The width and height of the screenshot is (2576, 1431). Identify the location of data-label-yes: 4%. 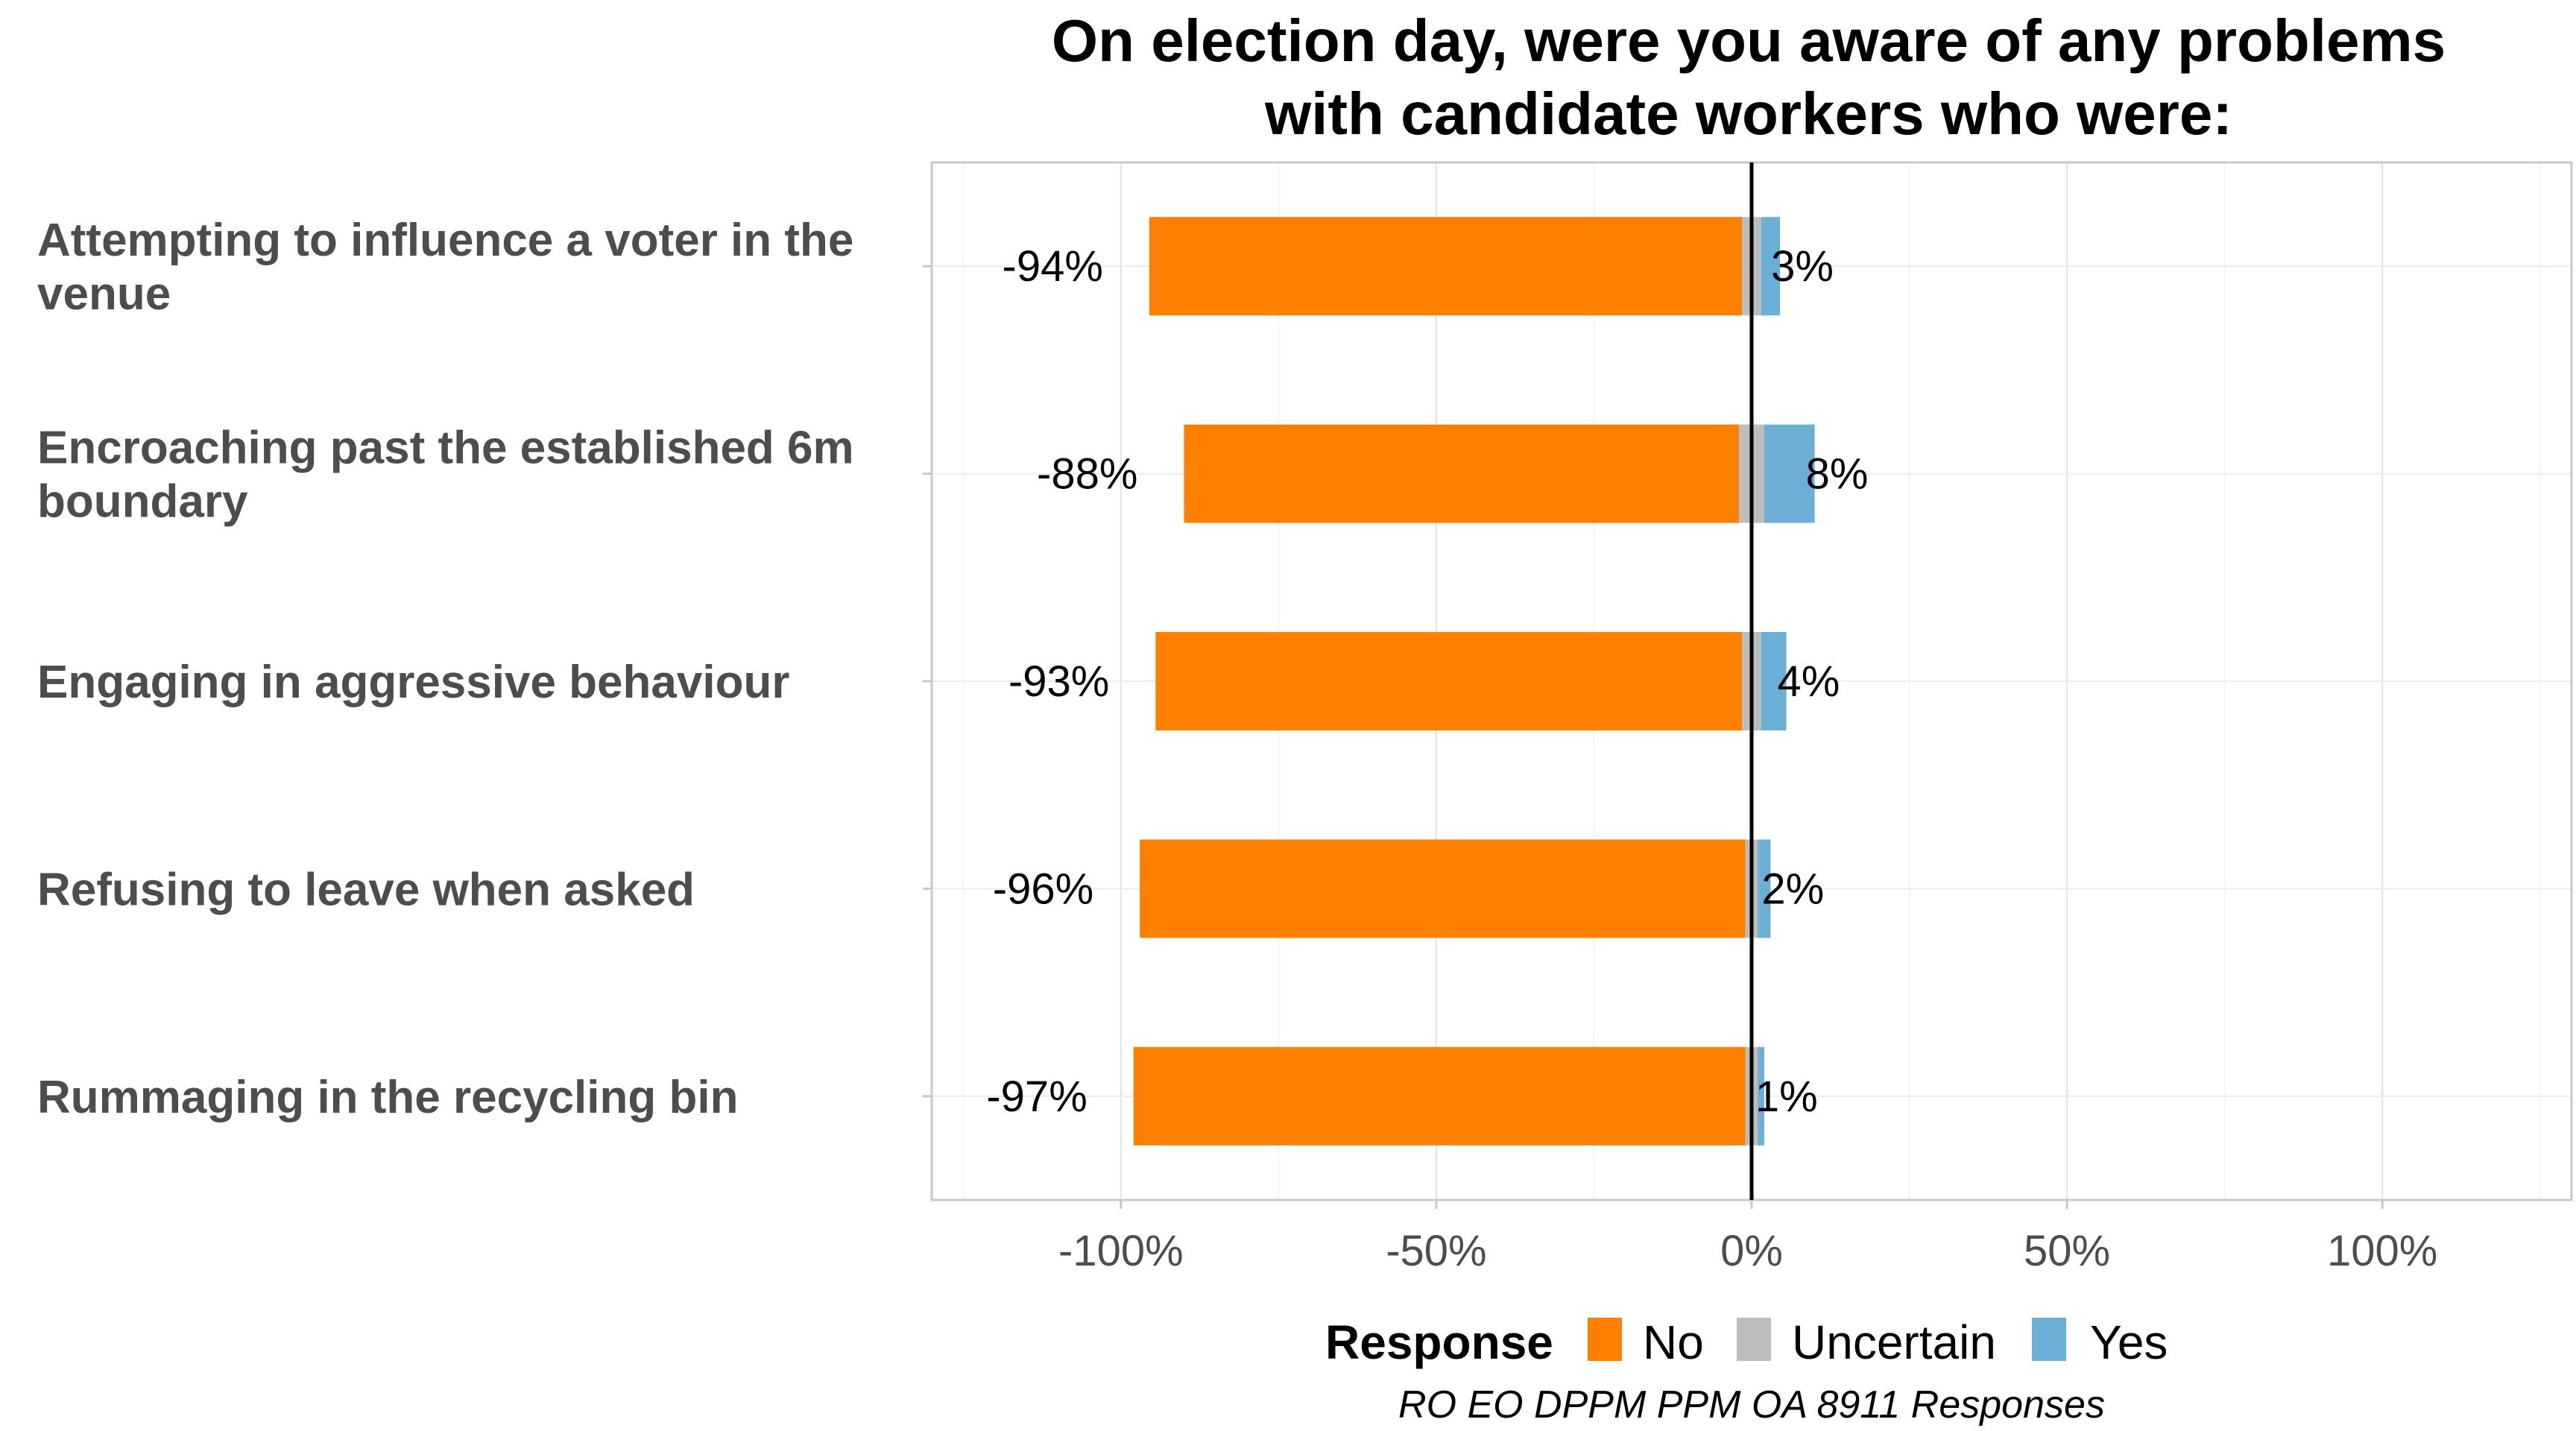
(1809, 682).